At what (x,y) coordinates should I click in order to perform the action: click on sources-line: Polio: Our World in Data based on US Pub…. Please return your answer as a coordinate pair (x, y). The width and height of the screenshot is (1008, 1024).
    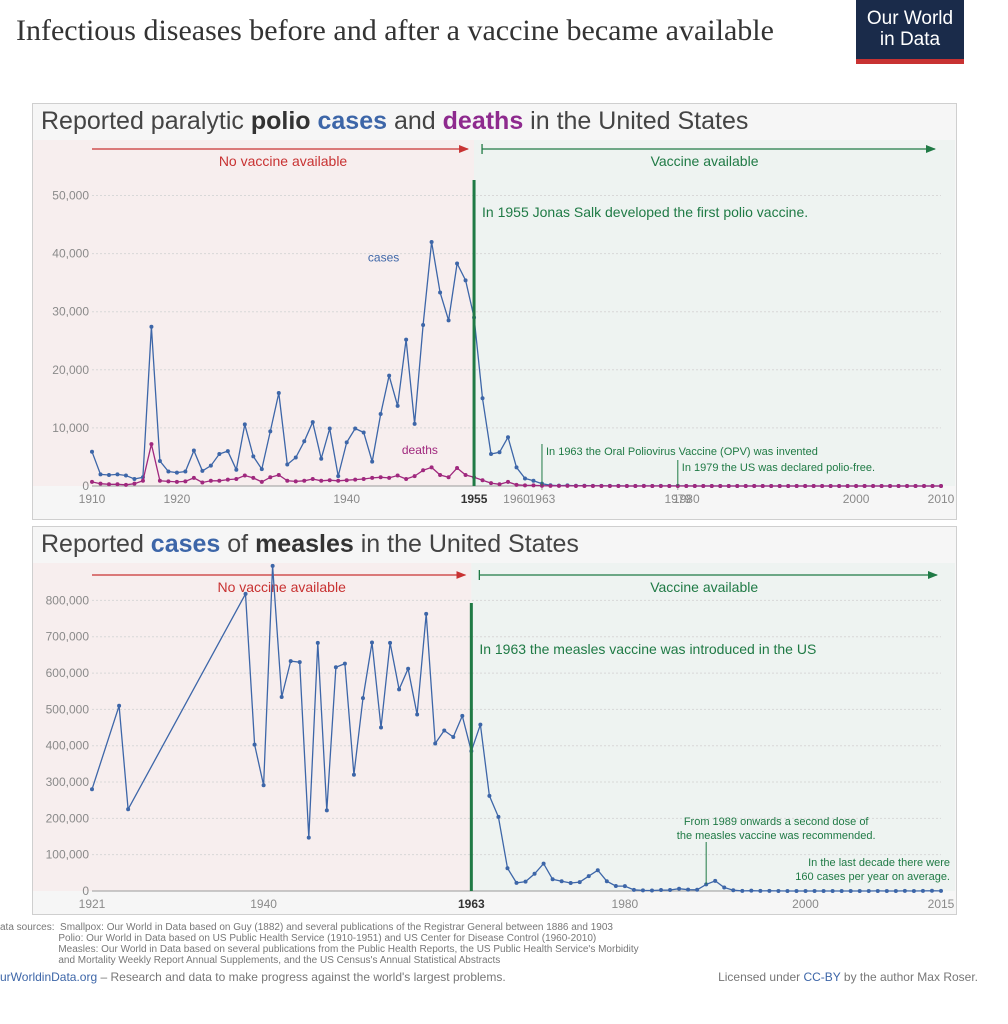
    Looking at the image, I should click on (298, 938).